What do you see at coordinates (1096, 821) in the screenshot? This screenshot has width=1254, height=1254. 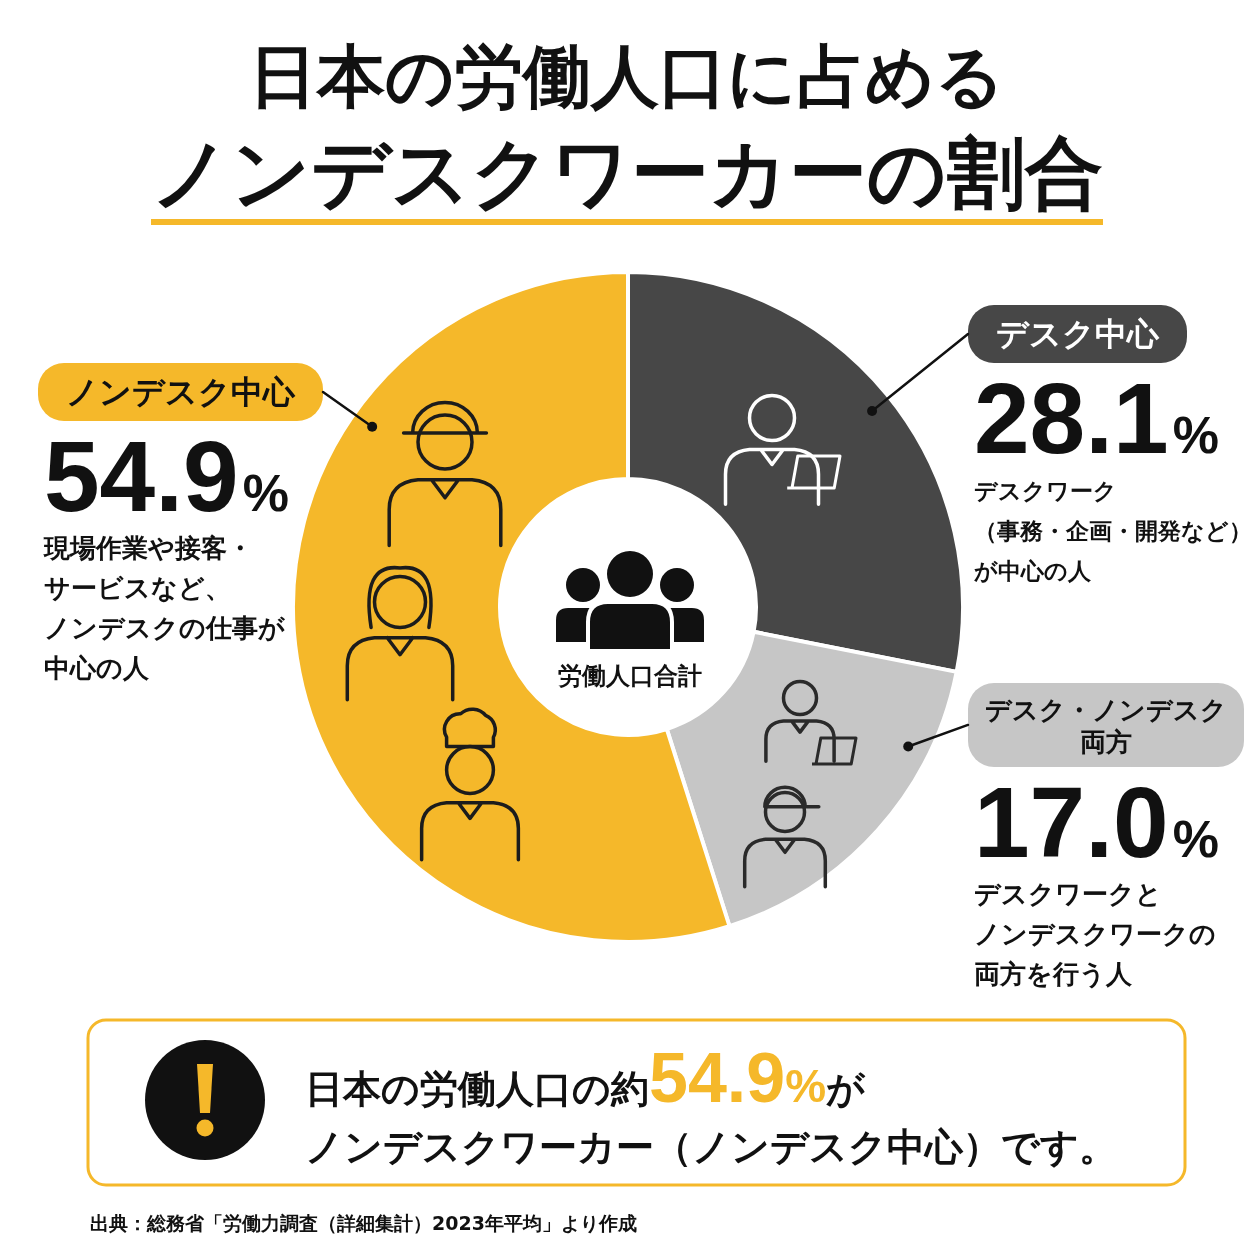 I see `data-label: 17.0%` at bounding box center [1096, 821].